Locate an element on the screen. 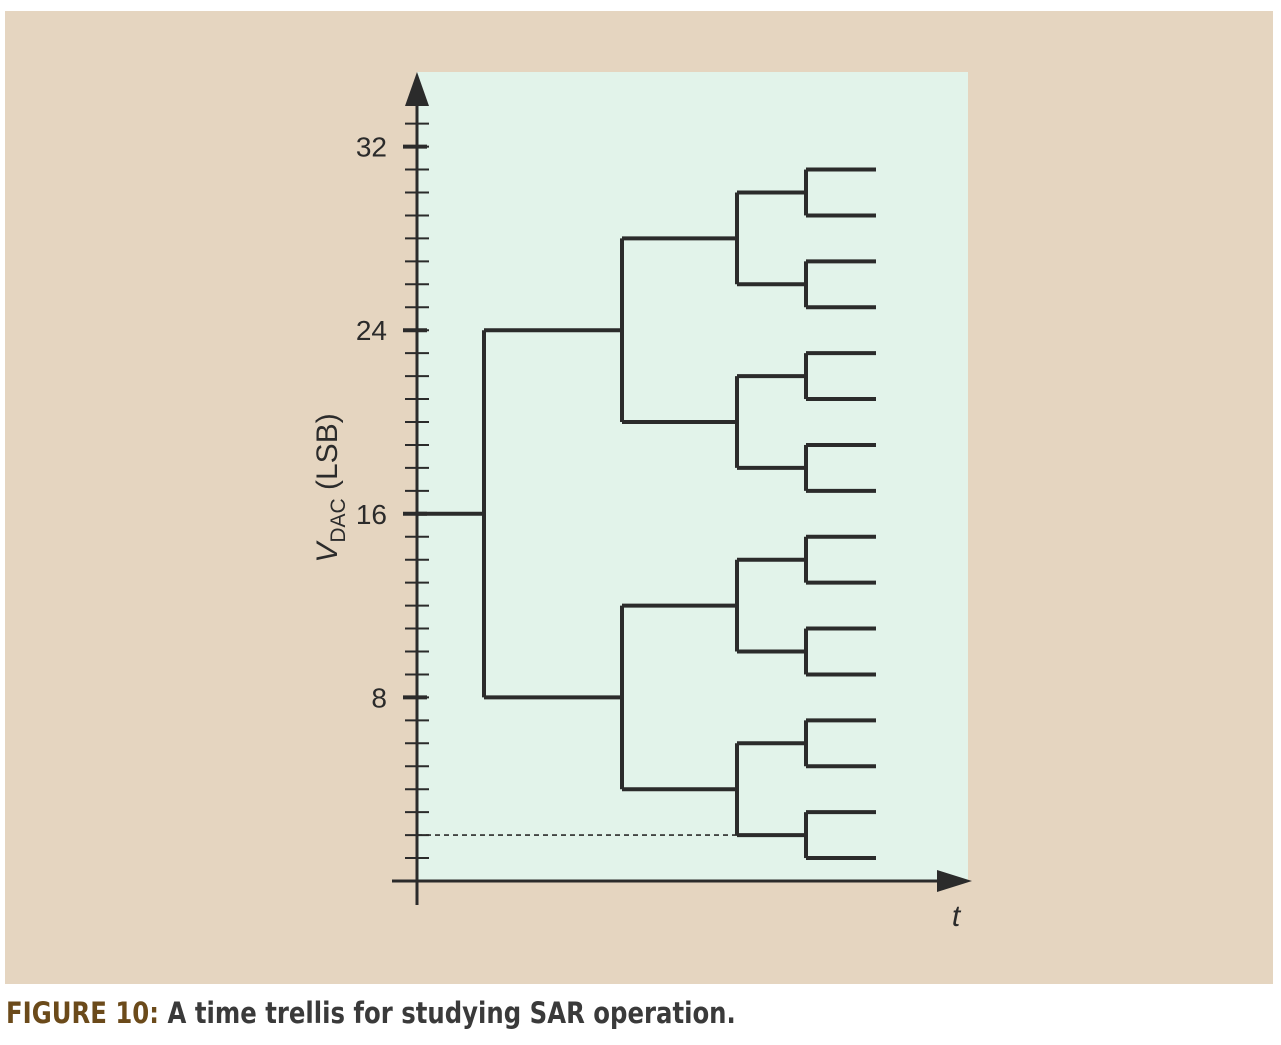 The width and height of the screenshot is (1281, 1045). y-axis-title: VDAC (LSB) is located at coordinates (330, 487).